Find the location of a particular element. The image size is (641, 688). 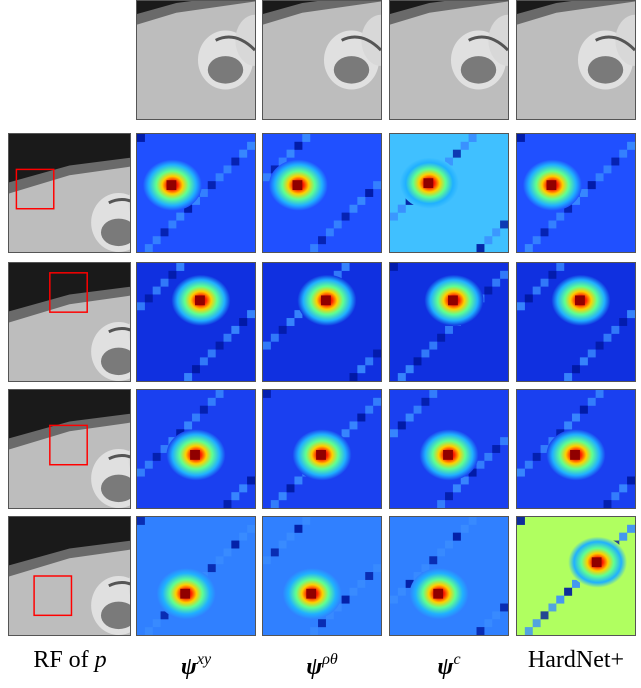

caption-psi-rho-theta: ψρθ is located at coordinates (322, 665).